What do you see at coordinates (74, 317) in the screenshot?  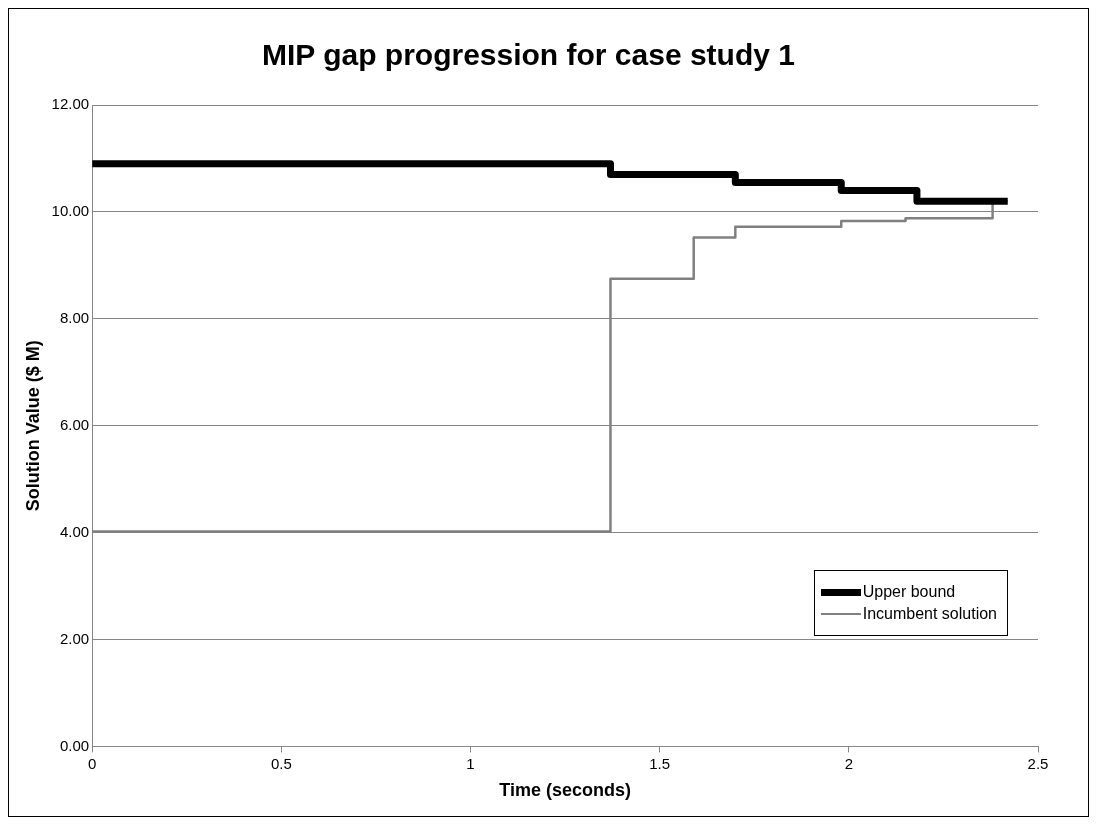 I see `y-tick-label: 8.00` at bounding box center [74, 317].